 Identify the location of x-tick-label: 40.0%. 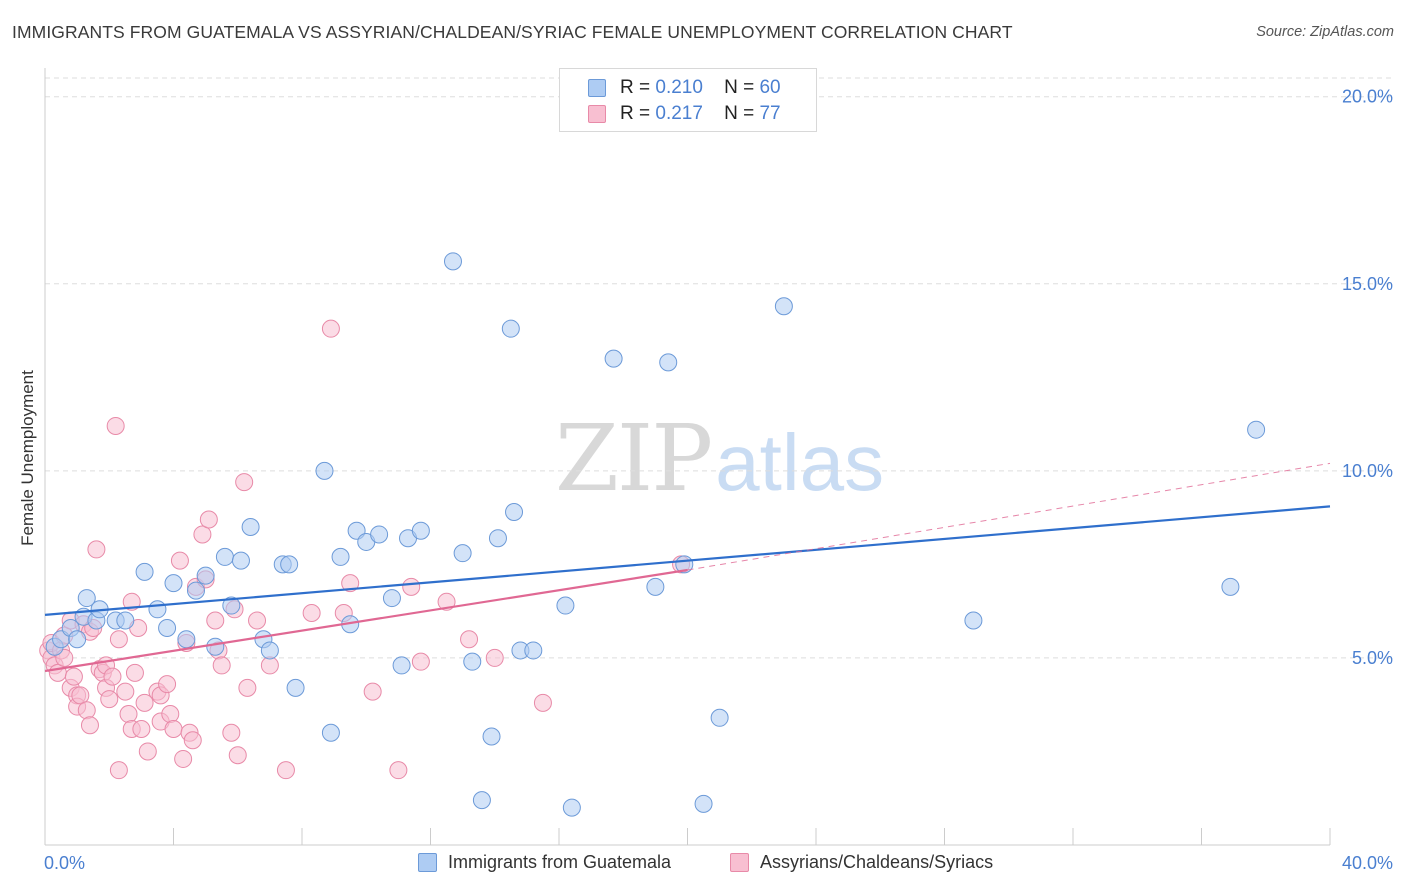
(1367, 863).